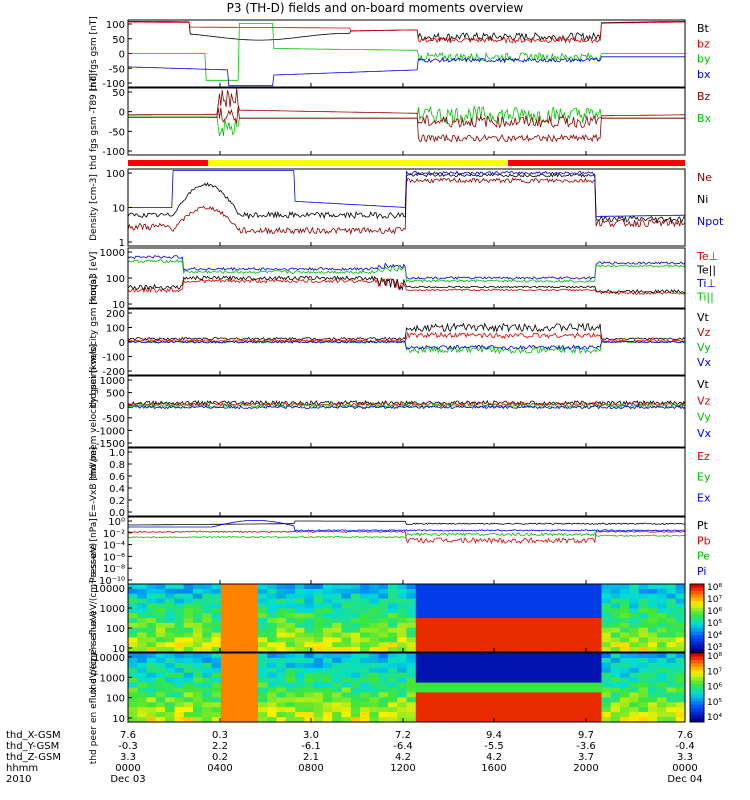 Image resolution: width=750 pixels, height=800 pixels. Describe the element at coordinates (706, 283) in the screenshot. I see `legend-entry: Ti⊥` at that location.